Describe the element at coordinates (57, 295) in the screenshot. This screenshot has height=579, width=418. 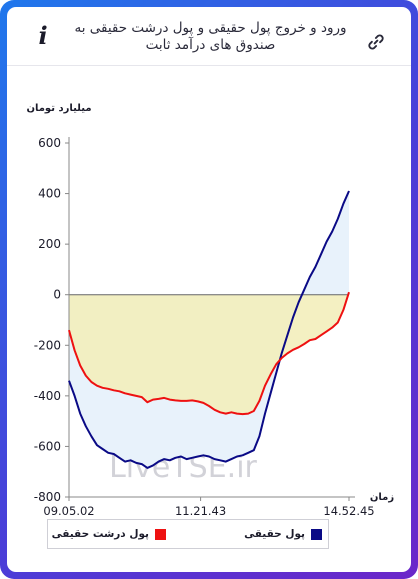
I see `y-tick-label: 0` at that location.